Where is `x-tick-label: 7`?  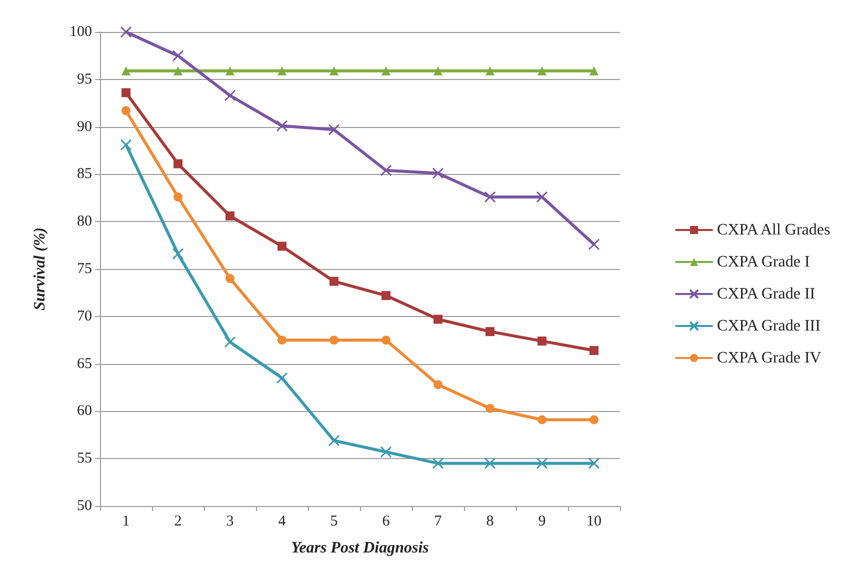 x-tick-label: 7 is located at coordinates (438, 522).